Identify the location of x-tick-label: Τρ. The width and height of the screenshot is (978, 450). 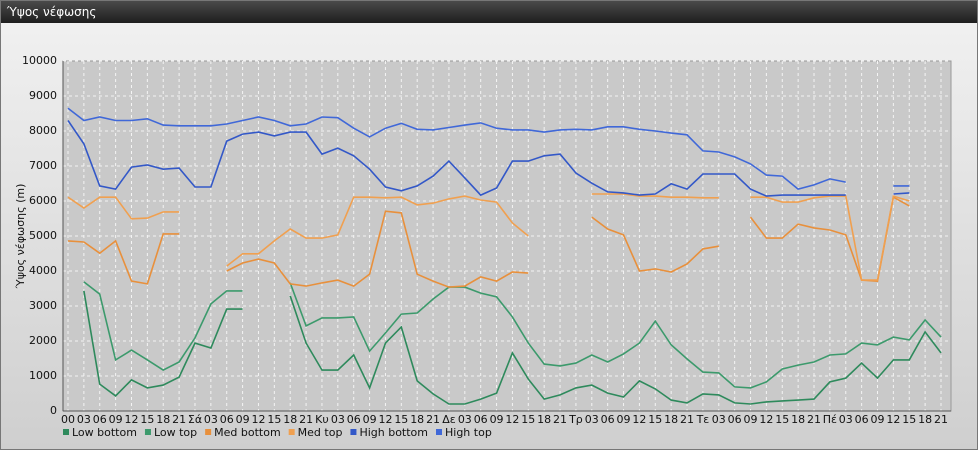
(575, 419).